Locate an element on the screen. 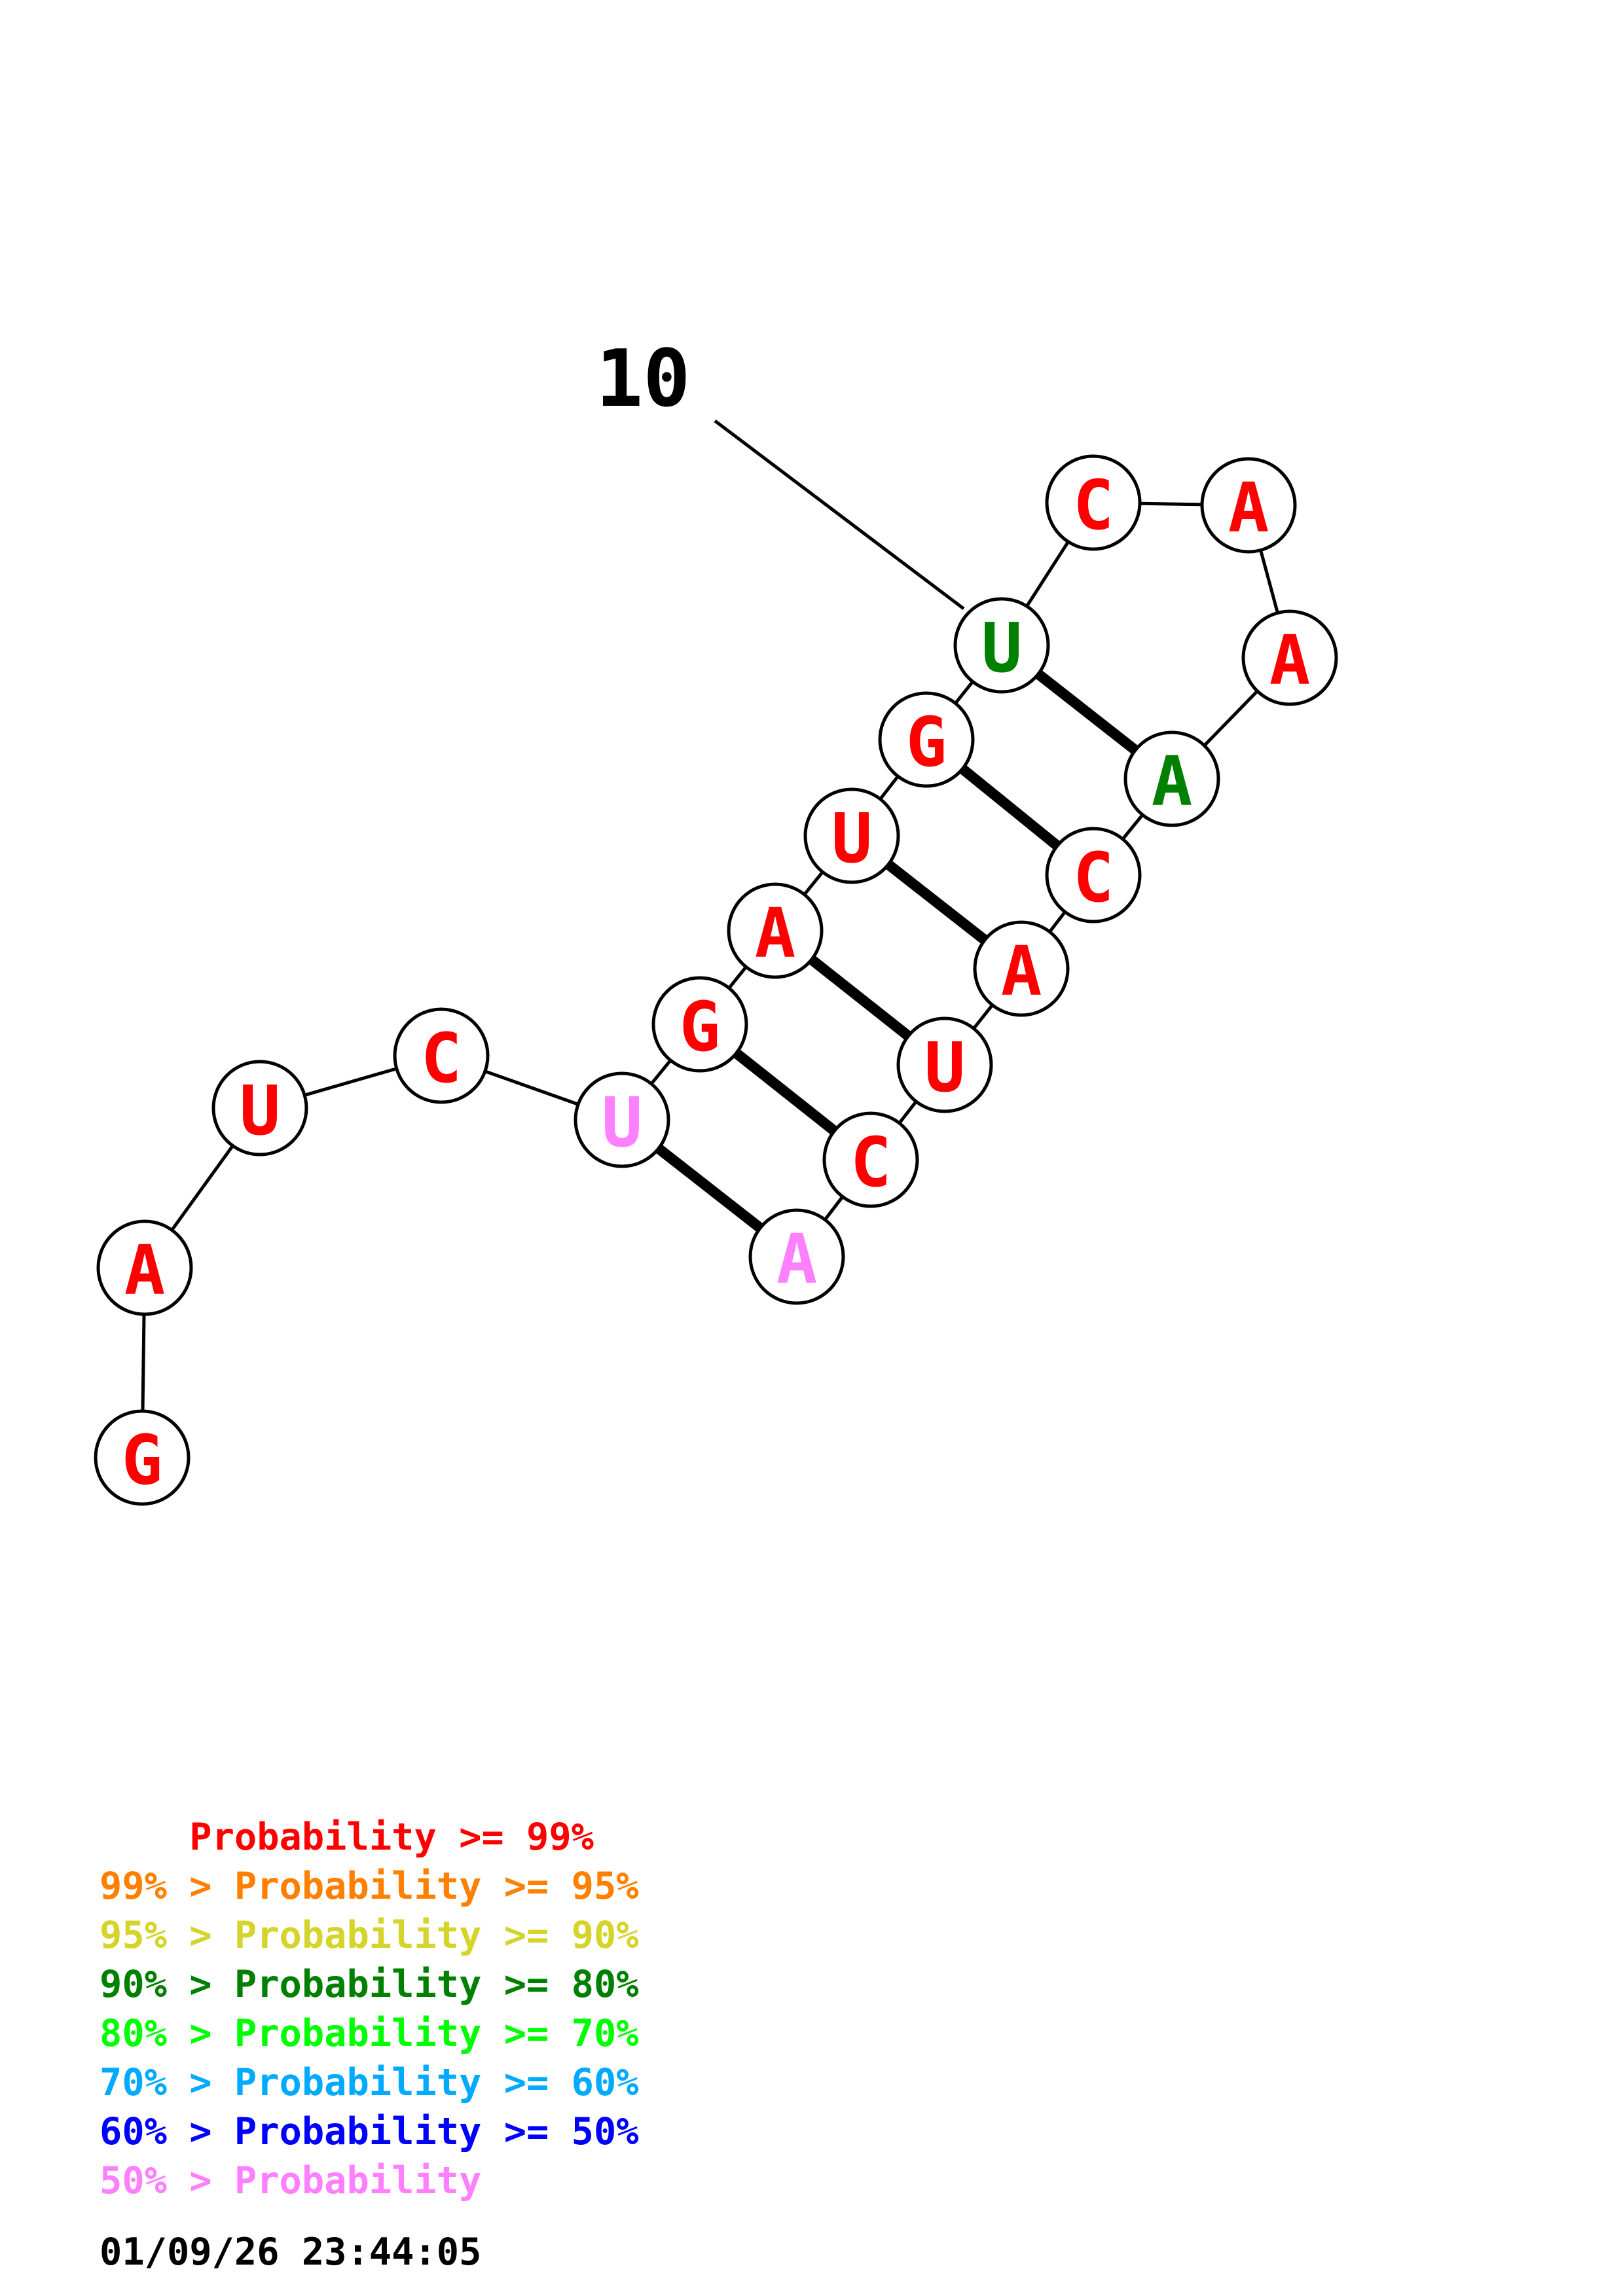  legend-label: Probability >= 70% is located at coordinates (436, 2033).